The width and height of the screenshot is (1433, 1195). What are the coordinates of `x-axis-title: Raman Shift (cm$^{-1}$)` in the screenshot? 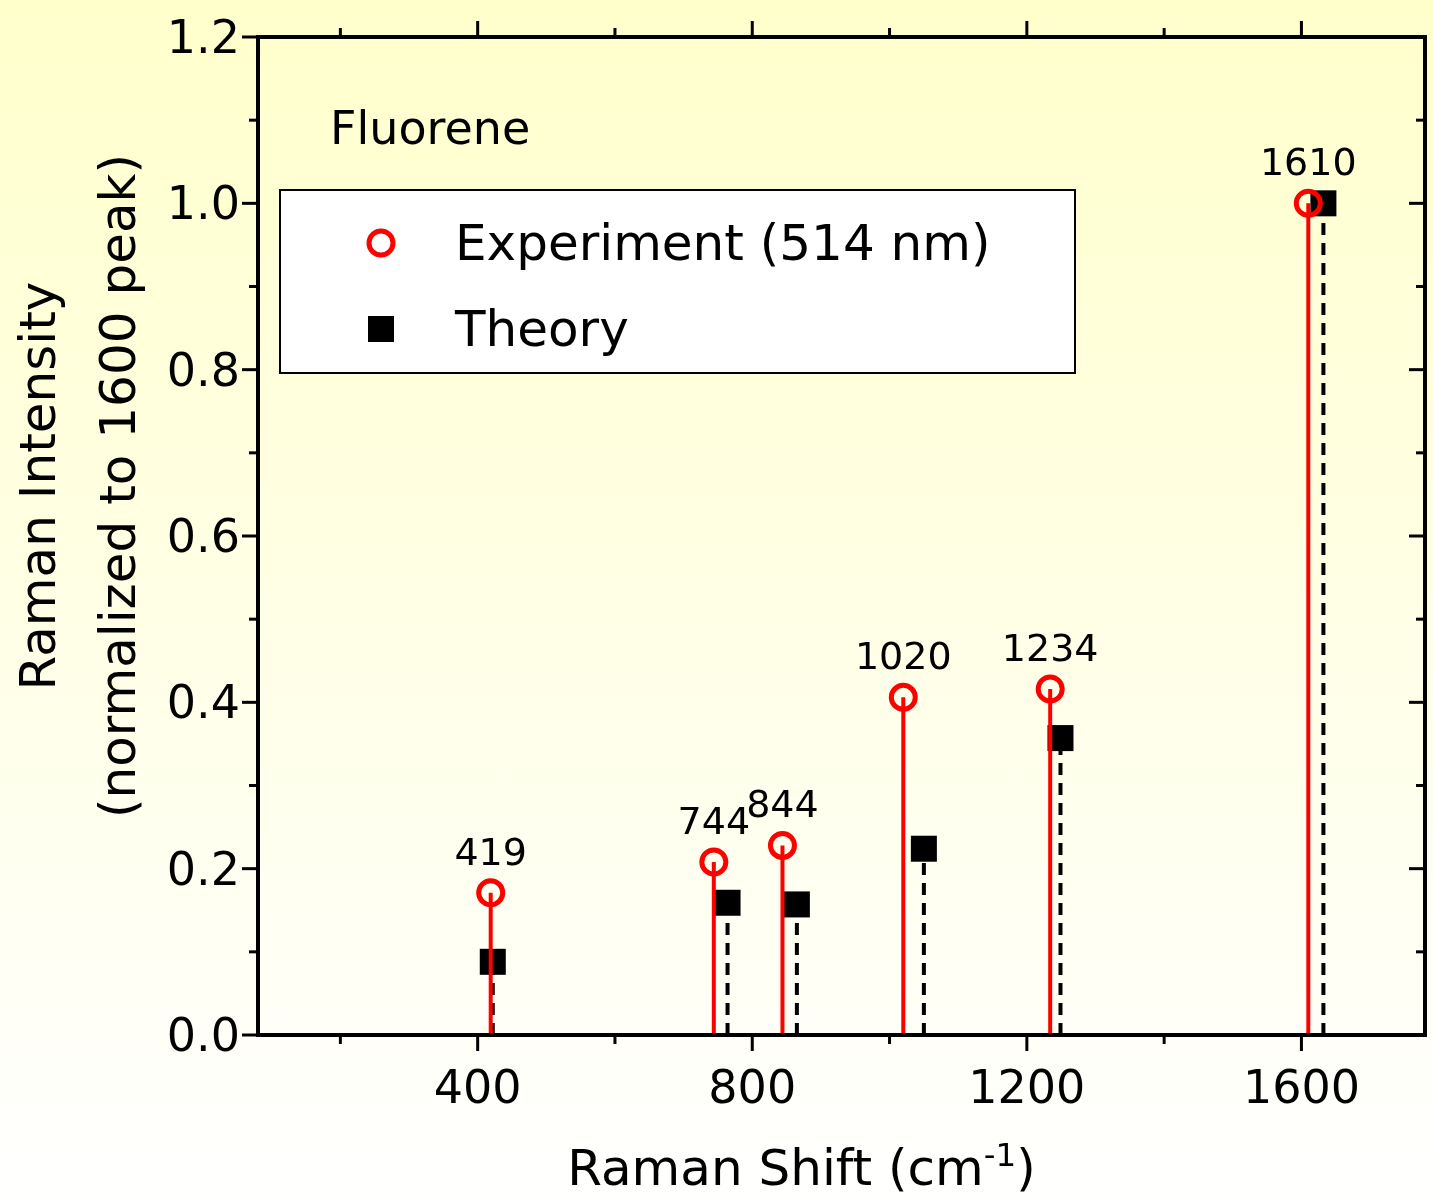 It's located at (801, 1165).